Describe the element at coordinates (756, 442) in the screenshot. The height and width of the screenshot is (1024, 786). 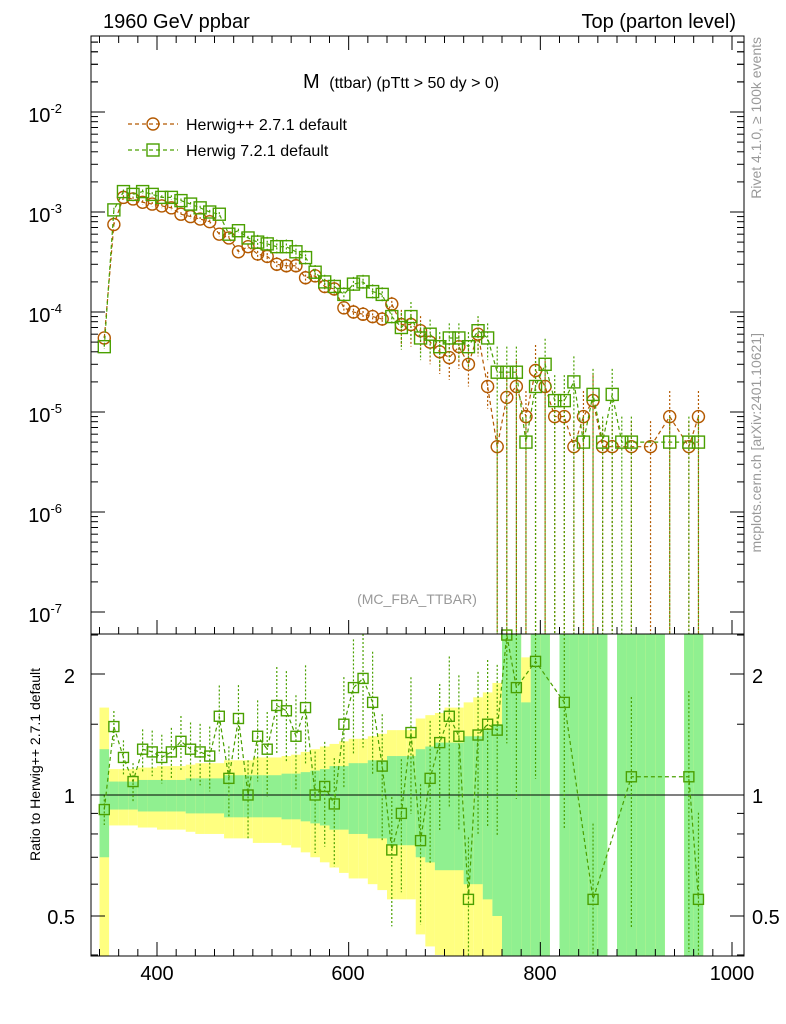
I see `mcplots-label: mcplots.cern.ch [arXiv:2401.10621]` at that location.